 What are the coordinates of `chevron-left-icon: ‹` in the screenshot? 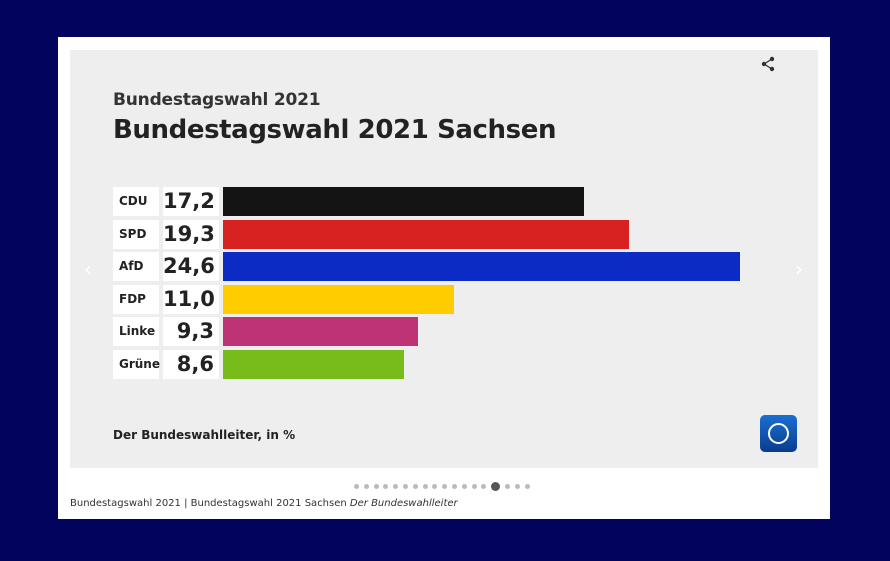 It's located at (88, 269).